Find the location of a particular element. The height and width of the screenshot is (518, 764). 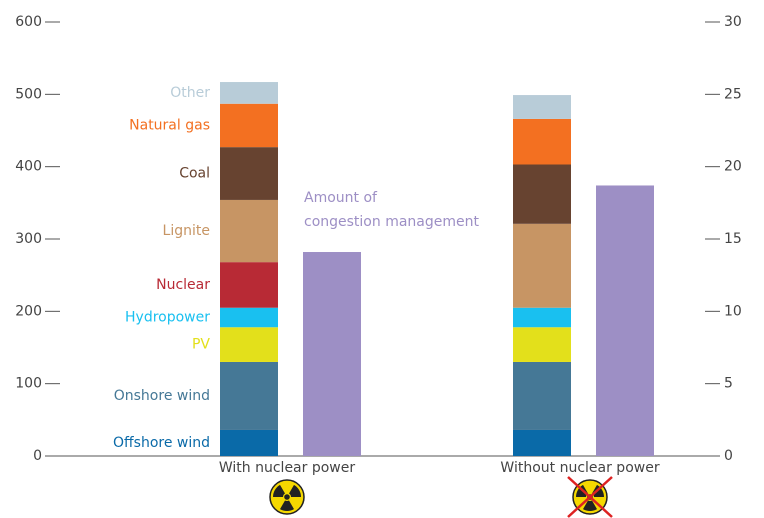

y2-tick-label: 25 is located at coordinates (733, 94).